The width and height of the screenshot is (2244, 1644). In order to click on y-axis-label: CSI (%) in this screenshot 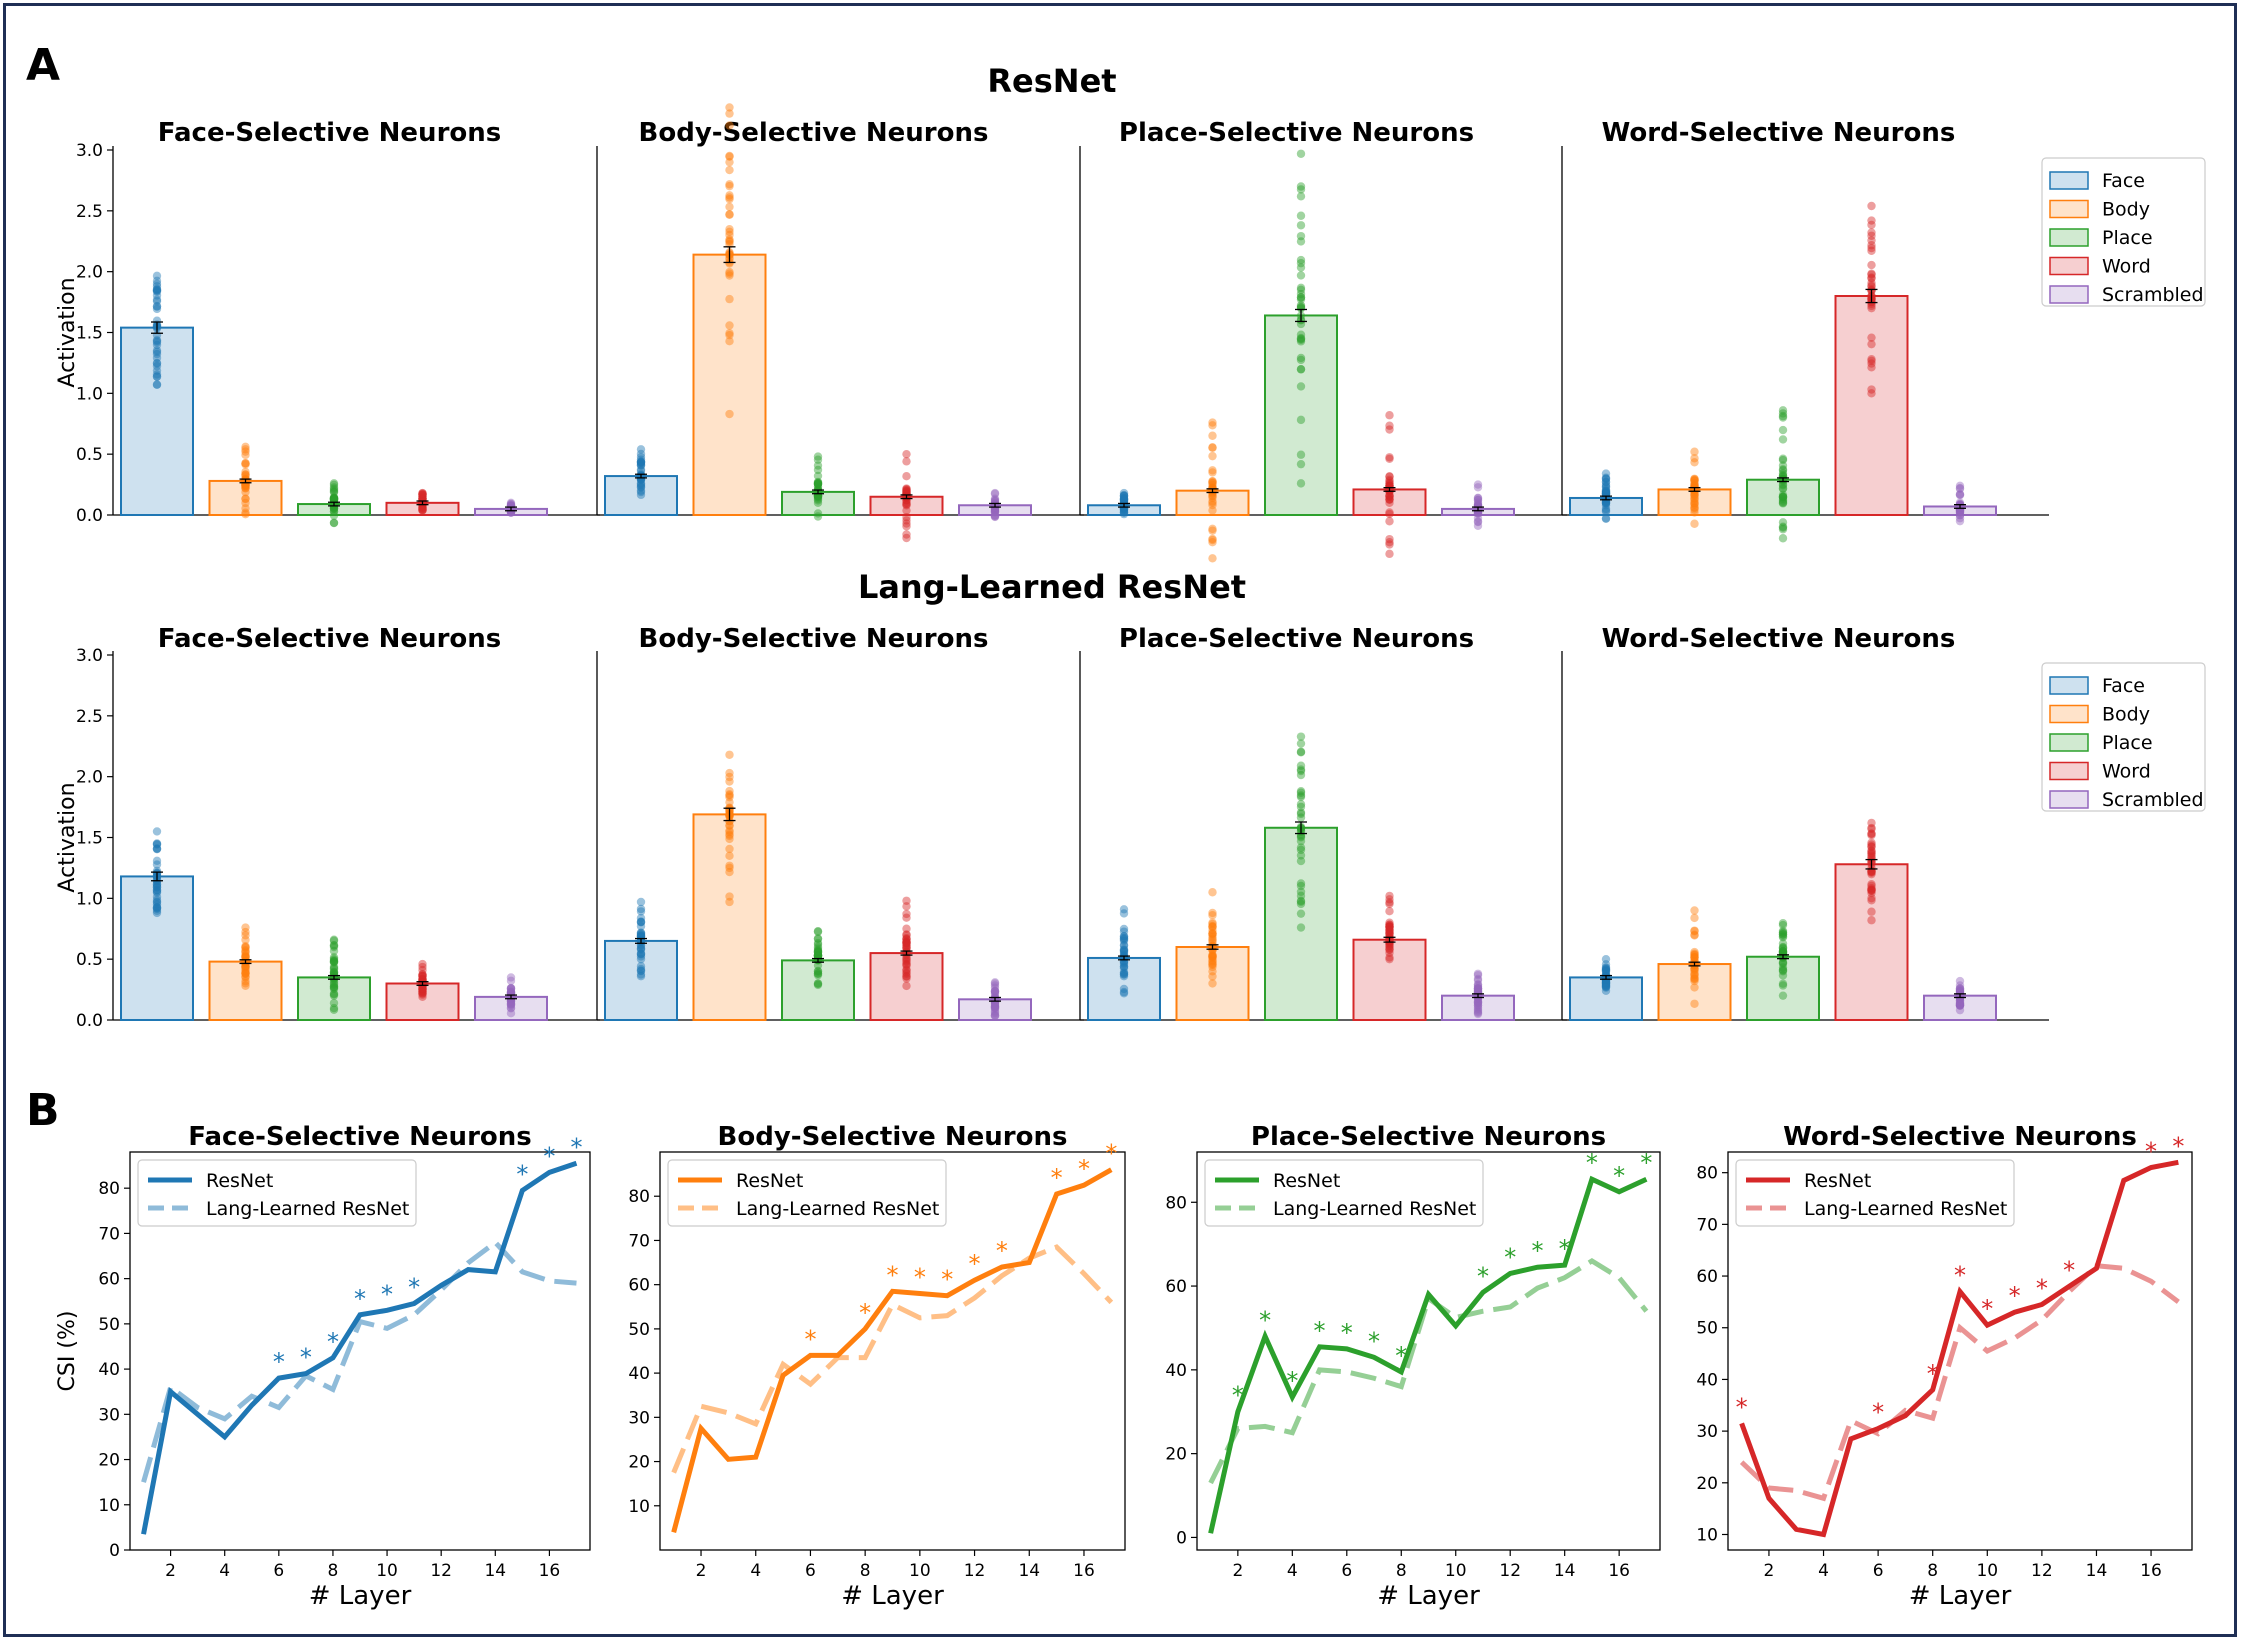, I will do `click(67, 1351)`.